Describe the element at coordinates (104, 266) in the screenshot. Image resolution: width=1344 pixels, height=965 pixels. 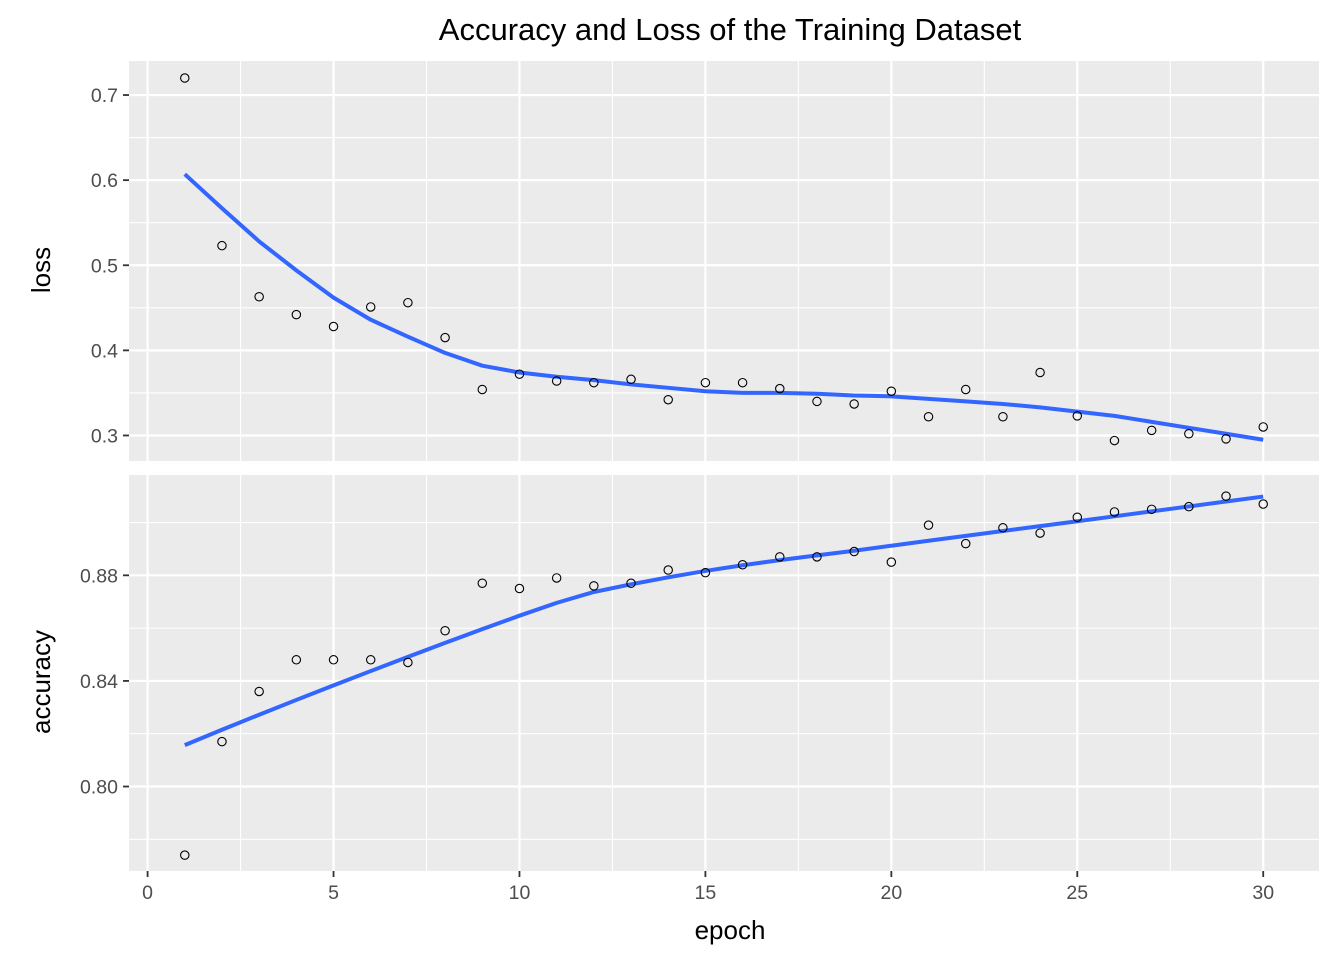
I see `y-tick-label: 0.5` at that location.